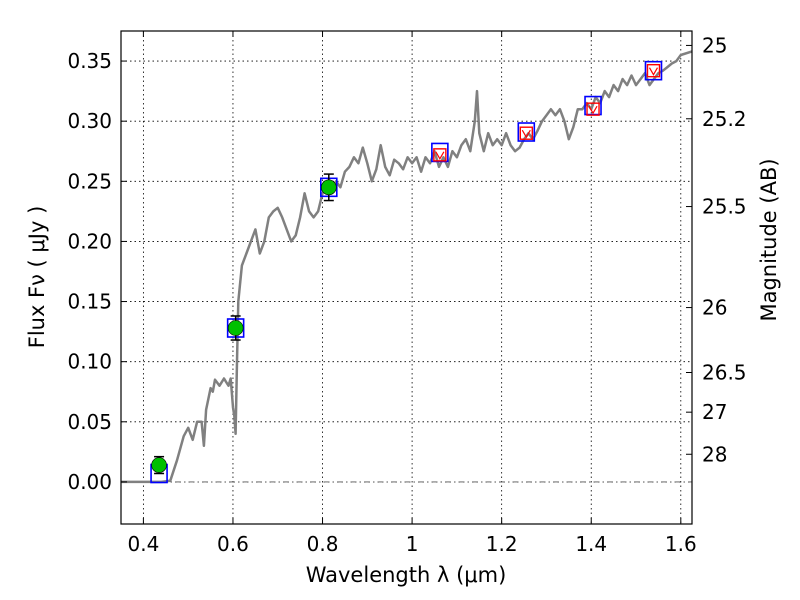 The width and height of the screenshot is (800, 600). What do you see at coordinates (323, 544) in the screenshot?
I see `x-tick-label: 0.8` at bounding box center [323, 544].